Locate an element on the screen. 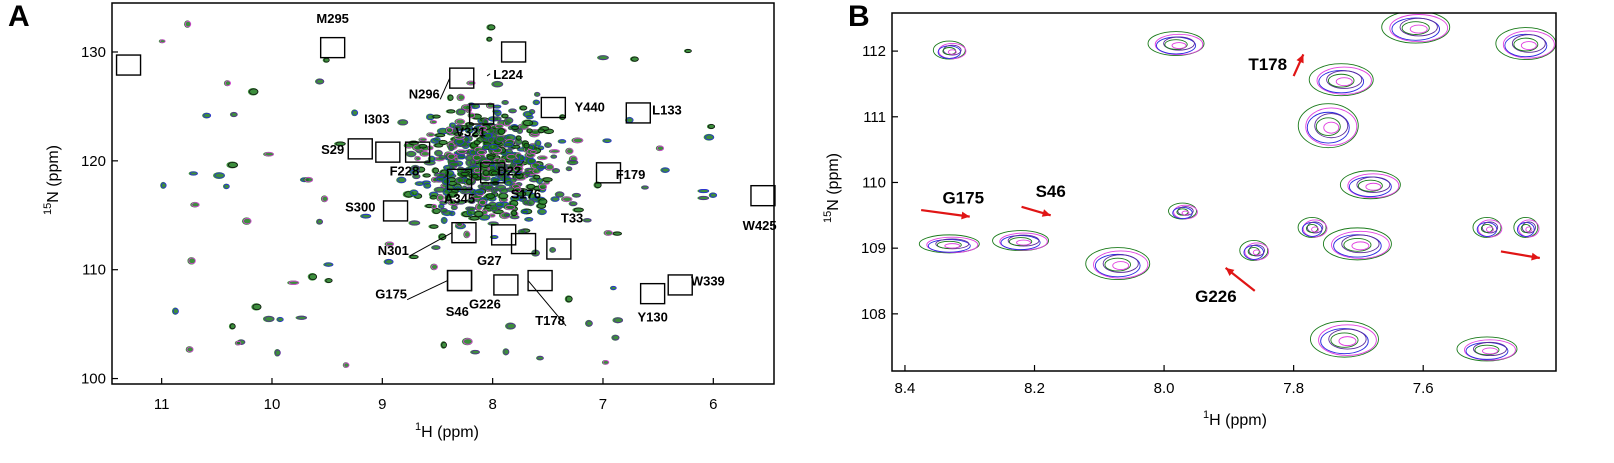 The image size is (1614, 463). annotation-leader is located at coordinates (488, 75).